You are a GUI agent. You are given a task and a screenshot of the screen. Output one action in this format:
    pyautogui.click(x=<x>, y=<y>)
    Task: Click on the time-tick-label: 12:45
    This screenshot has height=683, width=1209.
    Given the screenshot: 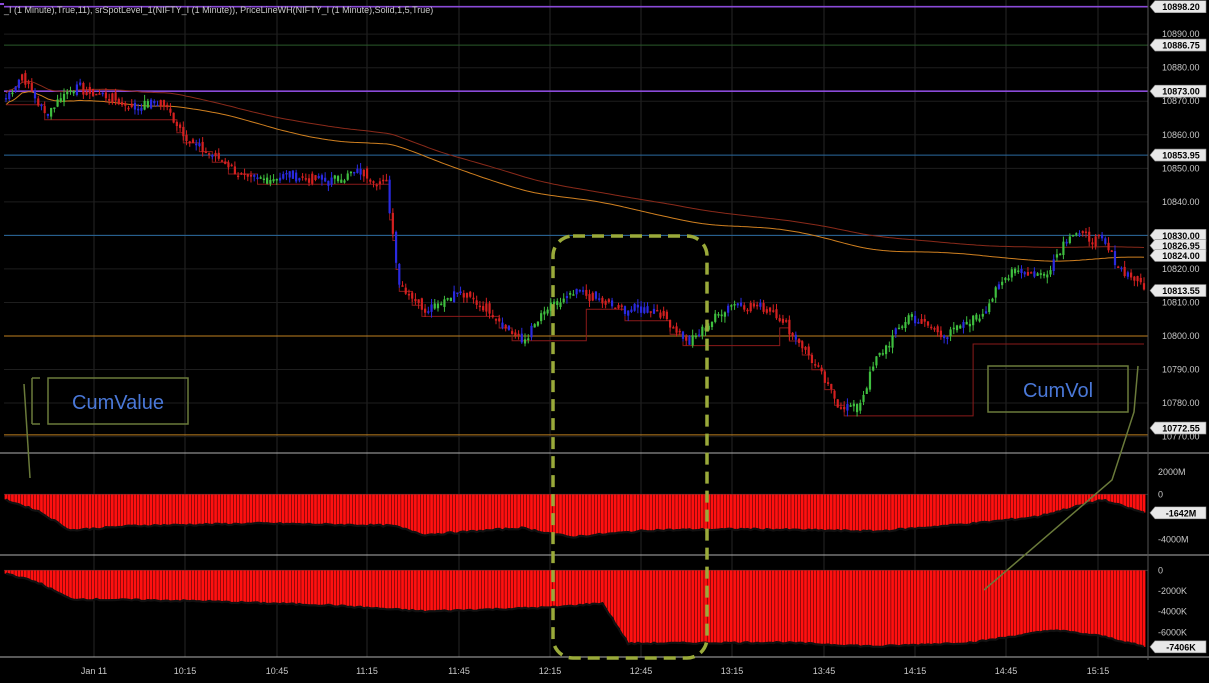 What is the action you would take?
    pyautogui.click(x=641, y=671)
    